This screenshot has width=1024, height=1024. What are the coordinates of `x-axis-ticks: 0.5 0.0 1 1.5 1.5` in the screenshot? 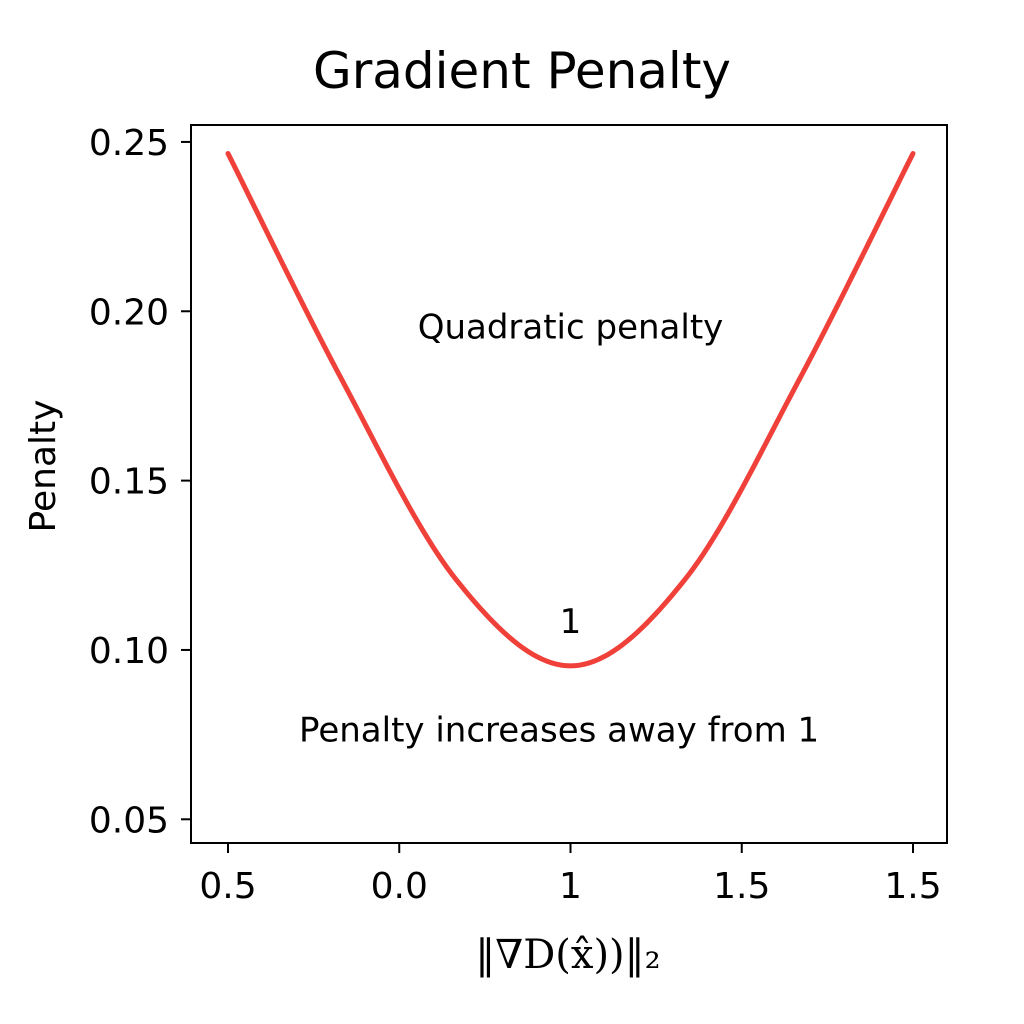 It's located at (570, 875).